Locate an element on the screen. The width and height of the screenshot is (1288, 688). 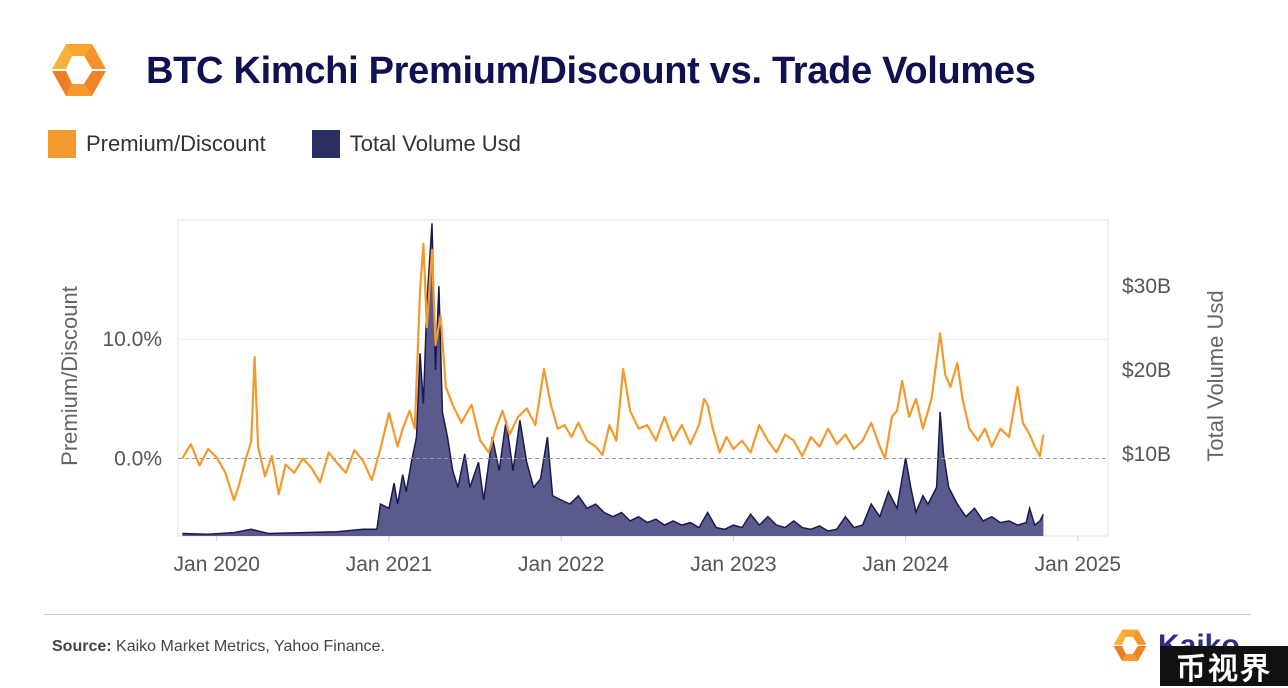
y2-axis-label: Total Volume Usd is located at coordinates (1215, 375).